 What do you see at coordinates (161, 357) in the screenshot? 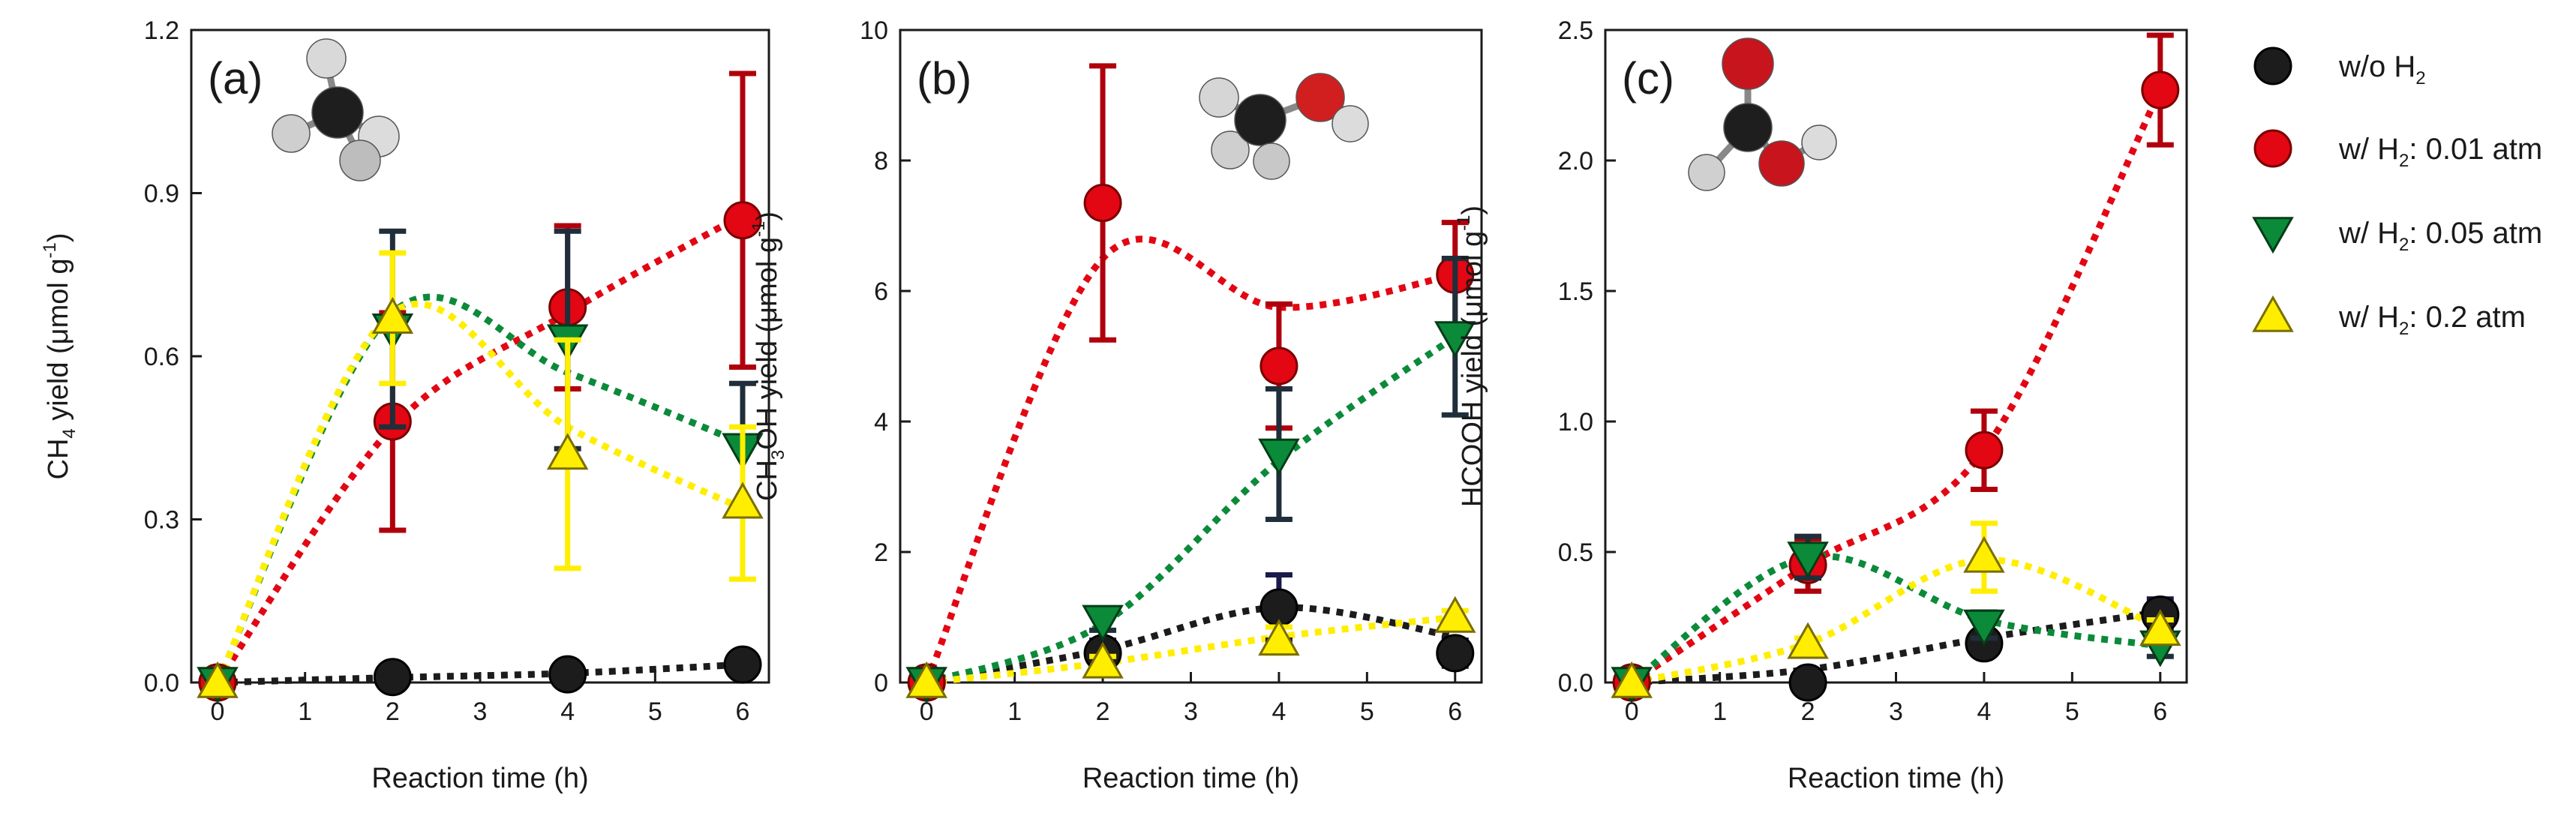
I see `y-tick-label: 0.6` at bounding box center [161, 357].